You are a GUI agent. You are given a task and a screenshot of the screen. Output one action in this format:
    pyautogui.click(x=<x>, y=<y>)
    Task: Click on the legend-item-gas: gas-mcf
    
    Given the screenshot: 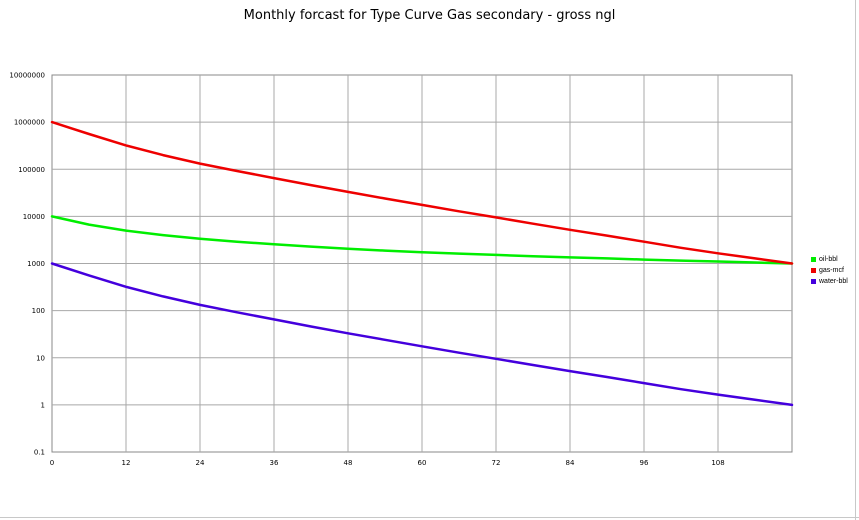 What is the action you would take?
    pyautogui.click(x=829, y=270)
    